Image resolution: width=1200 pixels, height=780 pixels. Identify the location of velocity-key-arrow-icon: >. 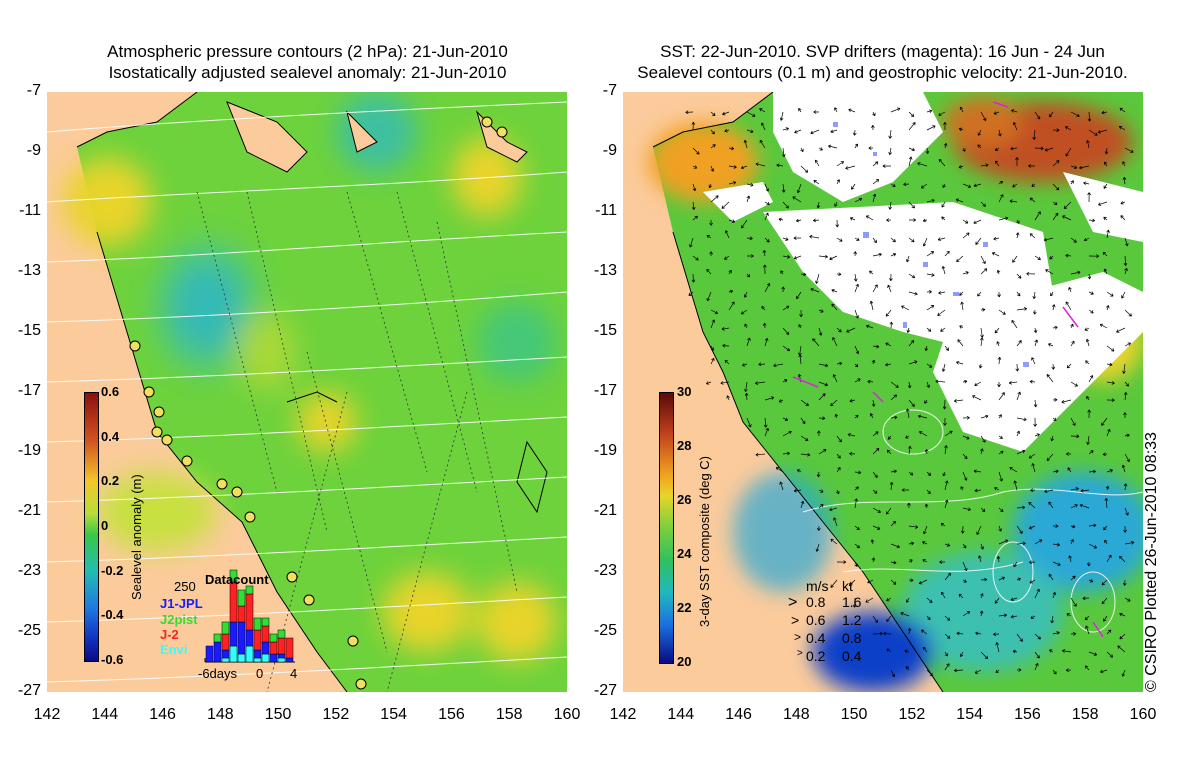
(795, 620).